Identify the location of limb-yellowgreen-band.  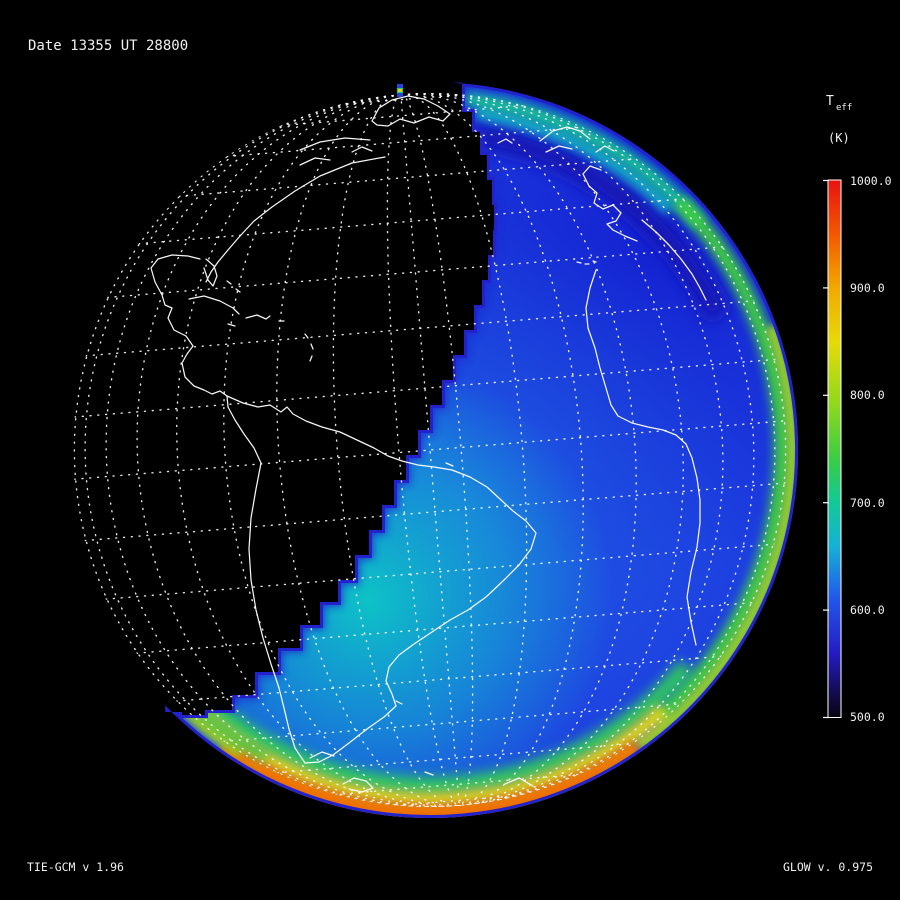
(716, 538).